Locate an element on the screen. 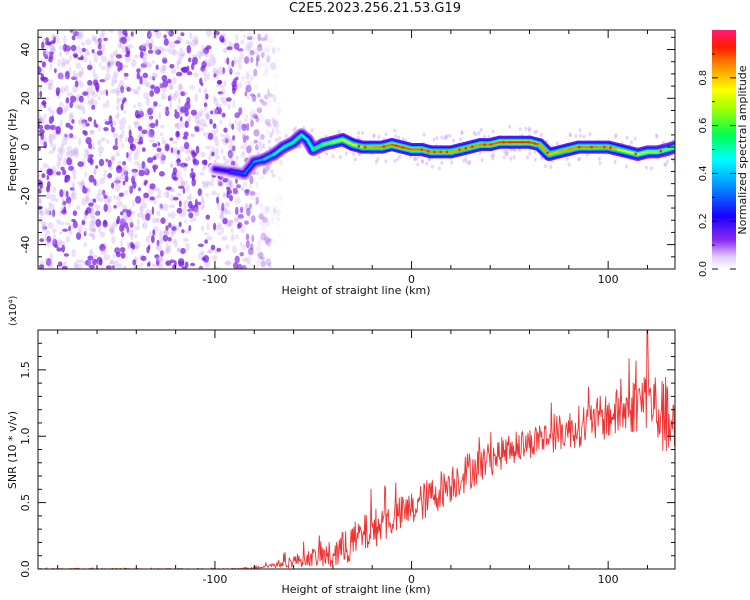 Image resolution: width=750 pixels, height=600 pixels. y-tick-label: -20 is located at coordinates (25, 196).